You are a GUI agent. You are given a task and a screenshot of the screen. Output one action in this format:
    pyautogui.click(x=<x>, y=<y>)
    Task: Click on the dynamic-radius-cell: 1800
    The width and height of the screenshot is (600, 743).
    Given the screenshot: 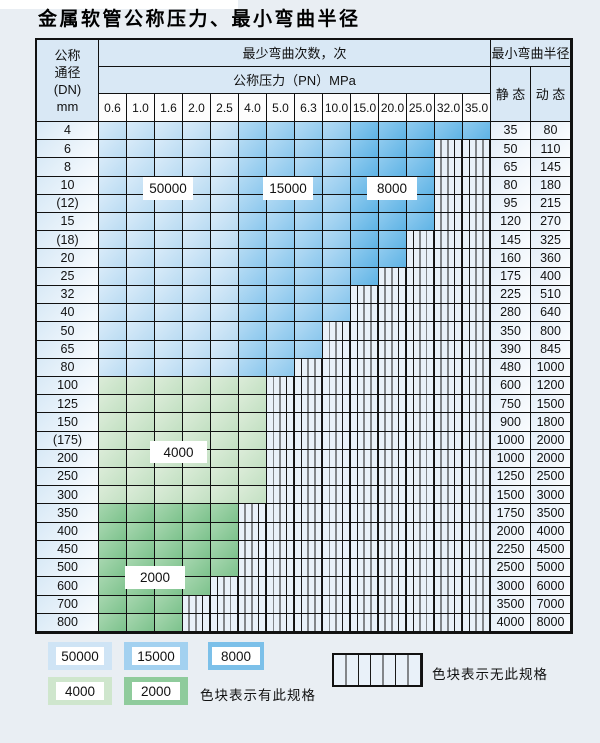 What is the action you would take?
    pyautogui.click(x=551, y=422)
    